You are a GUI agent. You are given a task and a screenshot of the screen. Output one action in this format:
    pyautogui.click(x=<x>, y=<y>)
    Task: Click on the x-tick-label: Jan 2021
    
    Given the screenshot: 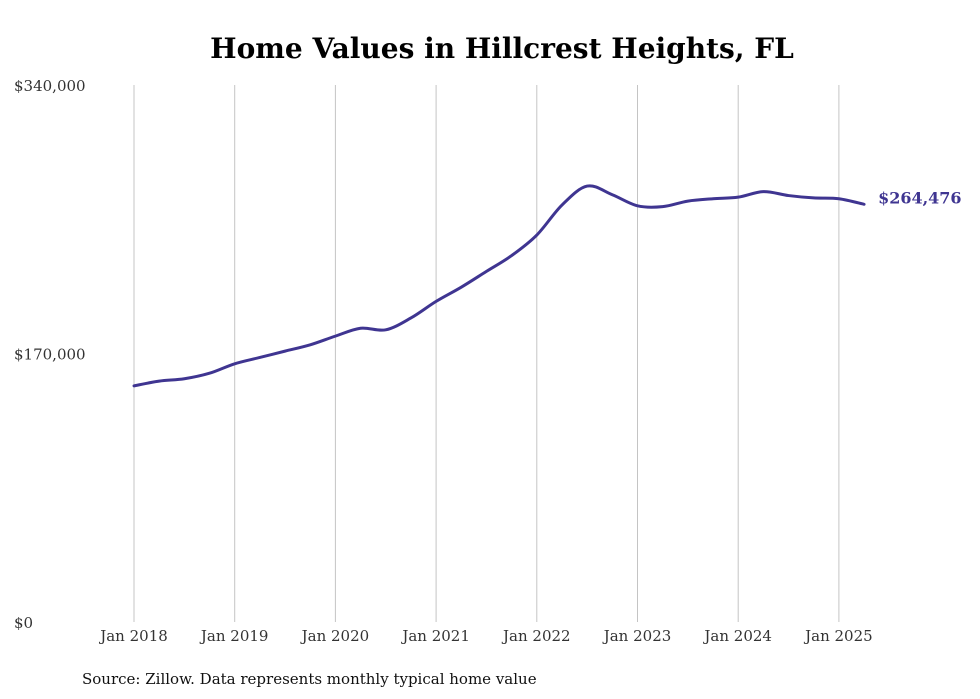 What is the action you would take?
    pyautogui.click(x=435, y=636)
    